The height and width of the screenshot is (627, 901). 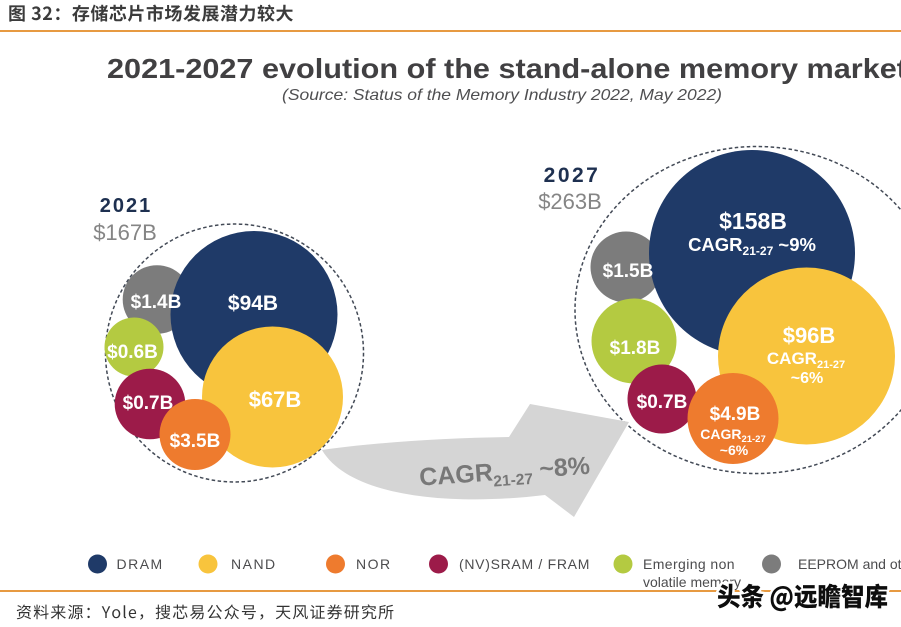 I want to click on svg-text: $4.9B, so click(x=735, y=414).